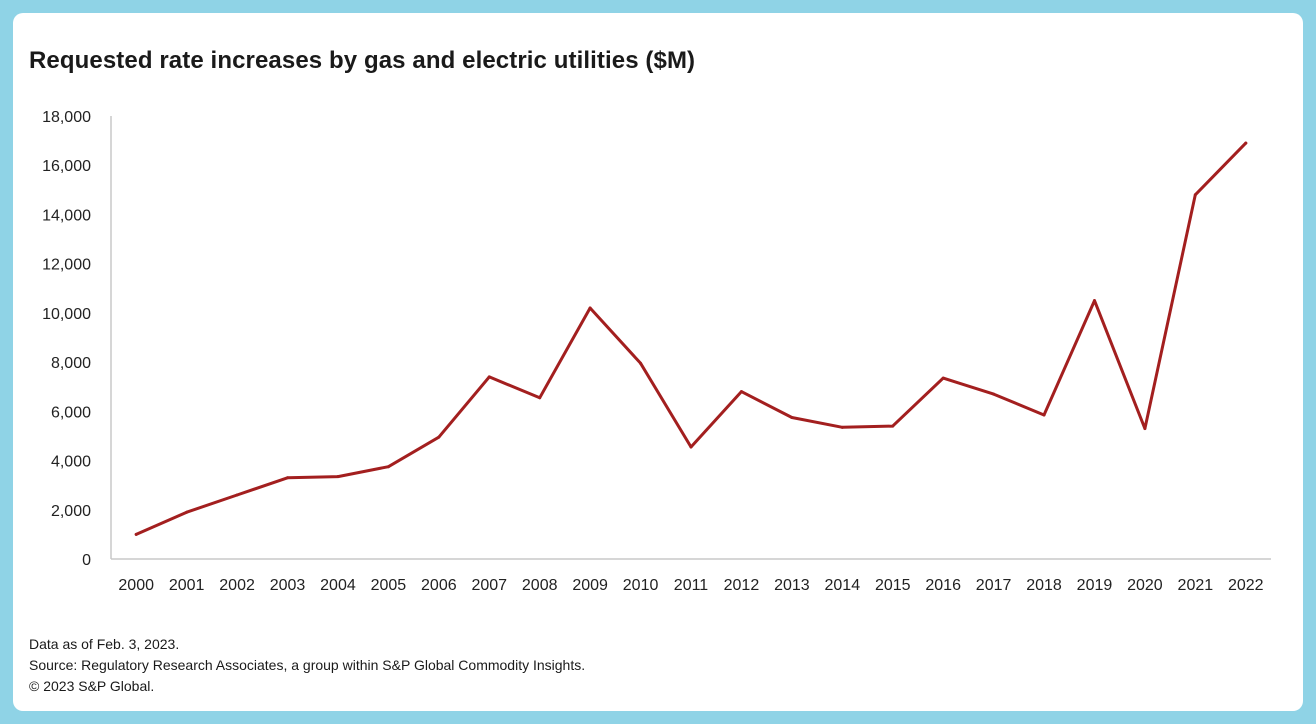 This screenshot has height=724, width=1316. What do you see at coordinates (1095, 585) in the screenshot?
I see `x-tick-label: 2019` at bounding box center [1095, 585].